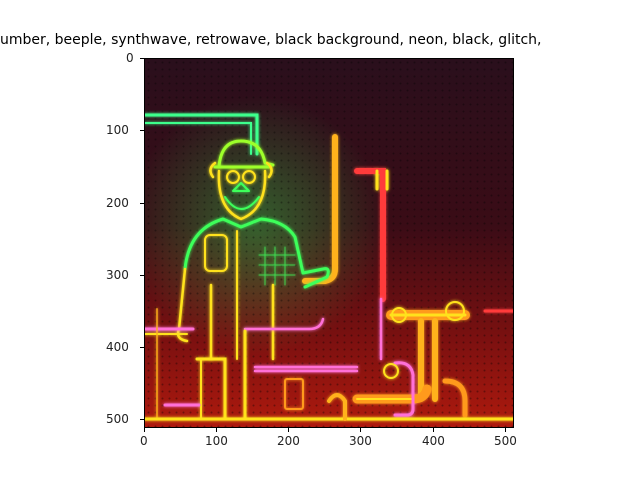 This screenshot has width=640, height=480. Describe the element at coordinates (505, 441) in the screenshot. I see `x-tick-label: 500` at that location.